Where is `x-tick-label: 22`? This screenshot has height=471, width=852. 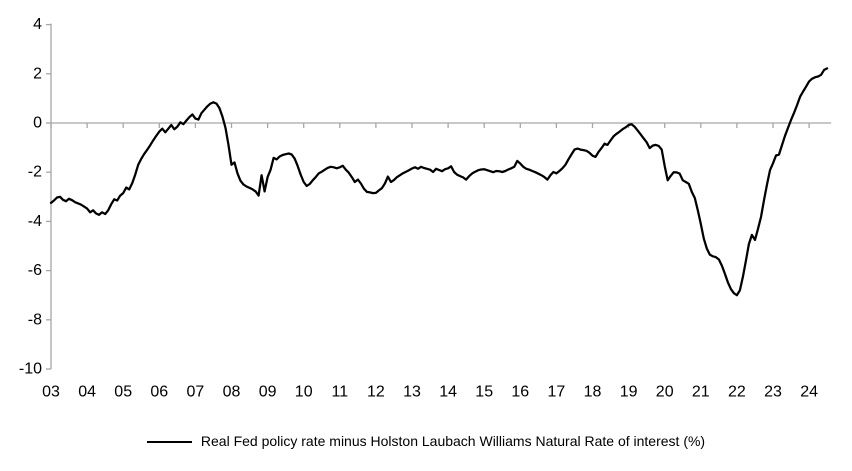 x-tick-label: 22 is located at coordinates (737, 392).